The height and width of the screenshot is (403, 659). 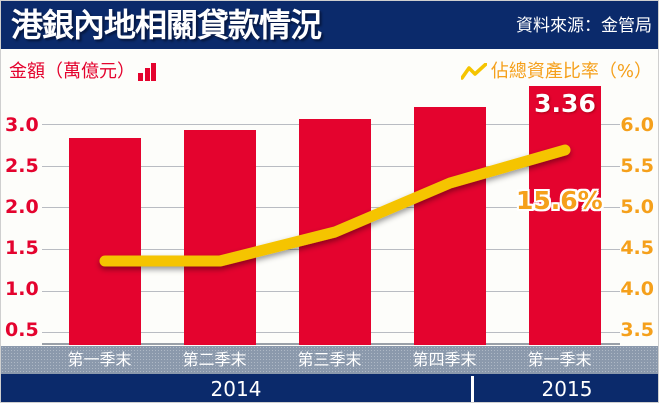 What do you see at coordinates (472, 389) in the screenshot?
I see `year-group-divider` at bounding box center [472, 389].